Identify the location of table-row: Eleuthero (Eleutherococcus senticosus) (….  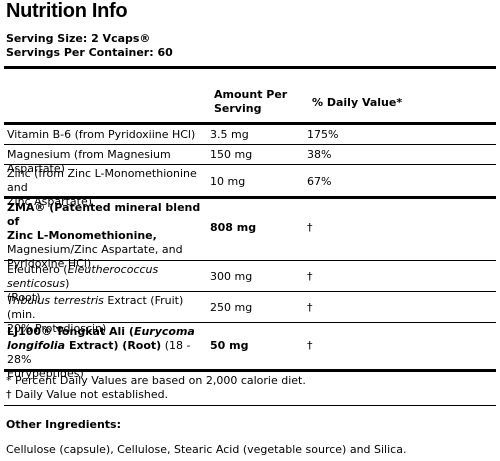
(250, 283).